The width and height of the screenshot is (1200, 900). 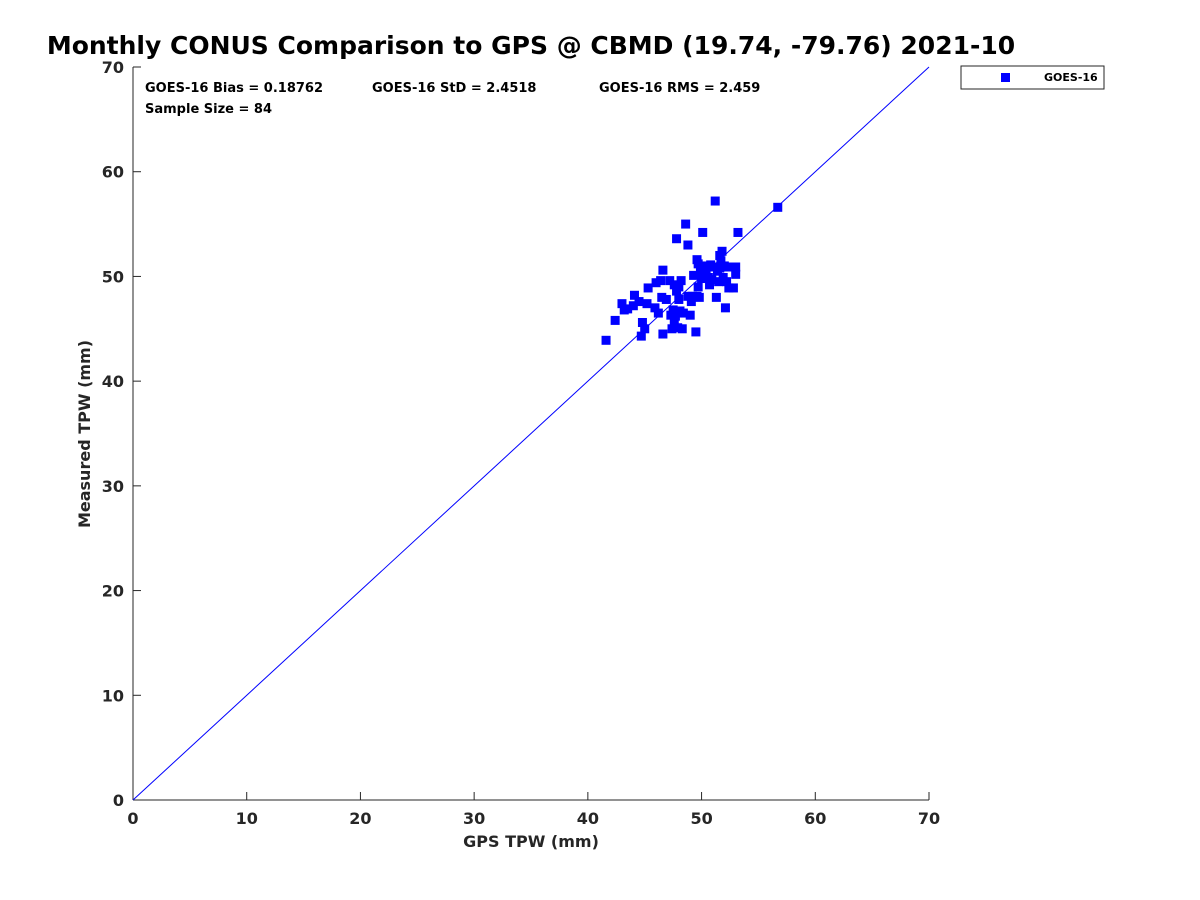 I want to click on stat-std: GOES-16 StD = 2.4518, so click(x=454, y=88).